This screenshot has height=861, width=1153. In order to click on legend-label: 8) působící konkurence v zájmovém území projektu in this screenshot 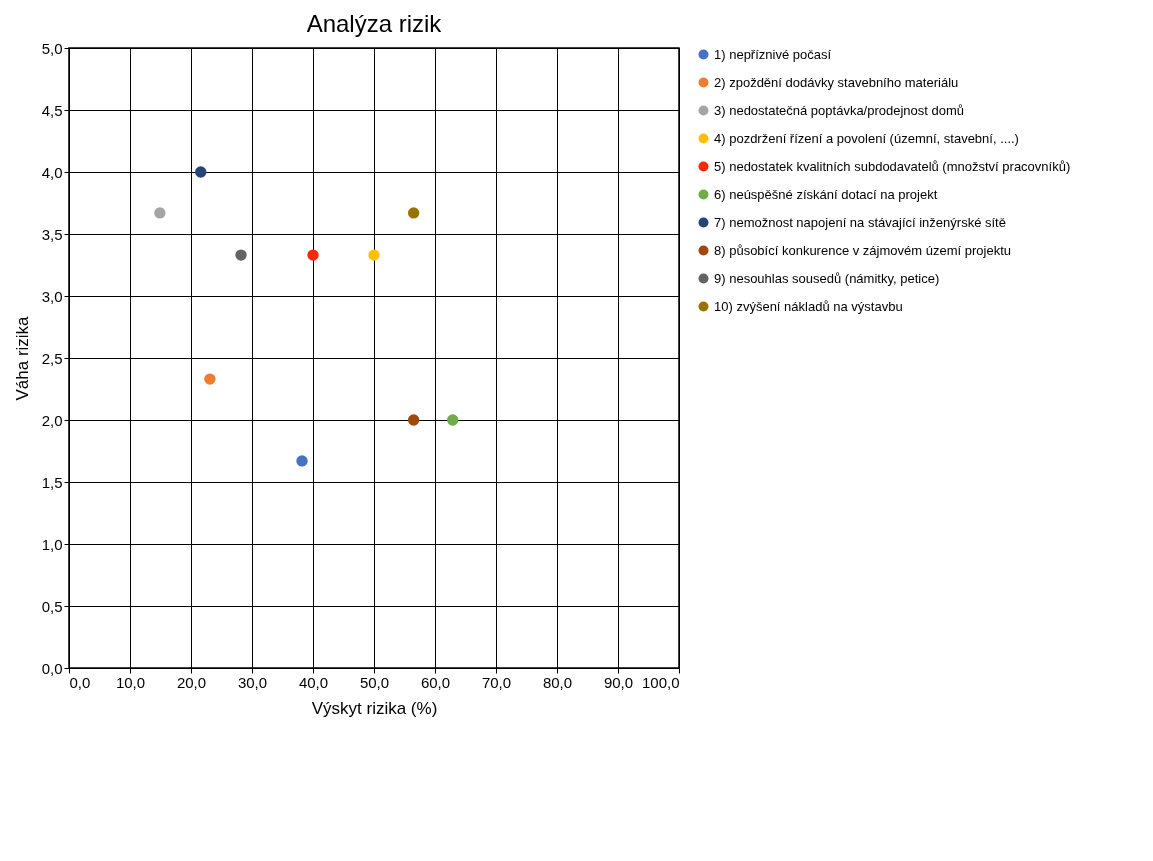, I will do `click(862, 250)`.